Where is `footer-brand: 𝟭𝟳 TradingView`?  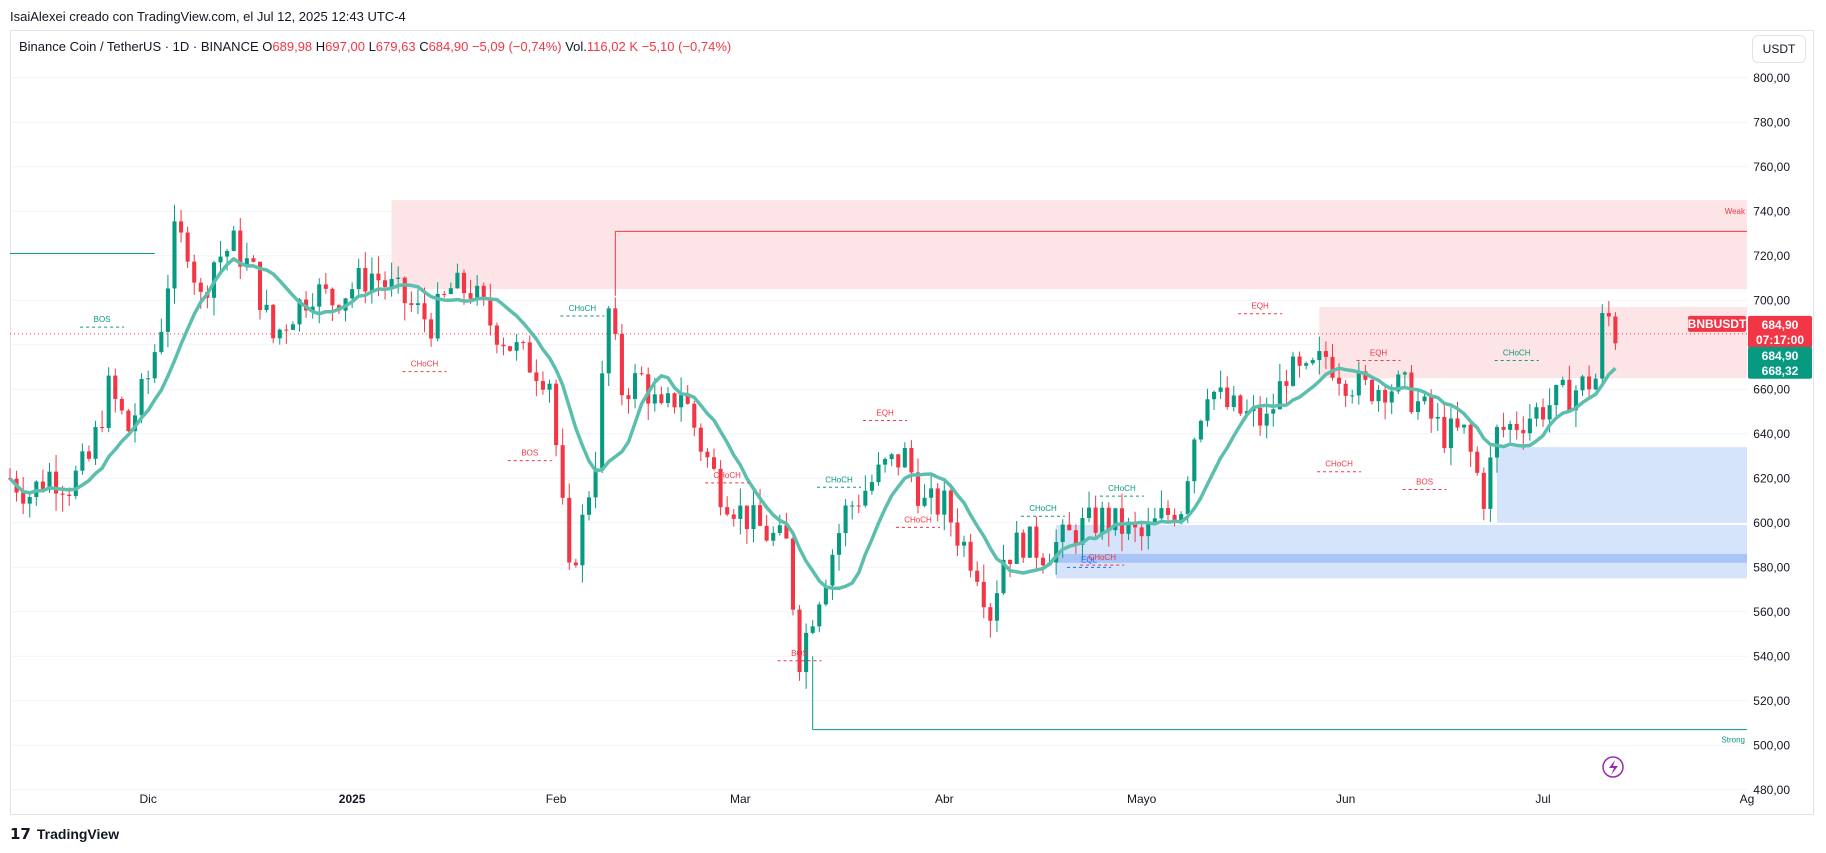
footer-brand: 𝟭𝟳 TradingView is located at coordinates (64, 834).